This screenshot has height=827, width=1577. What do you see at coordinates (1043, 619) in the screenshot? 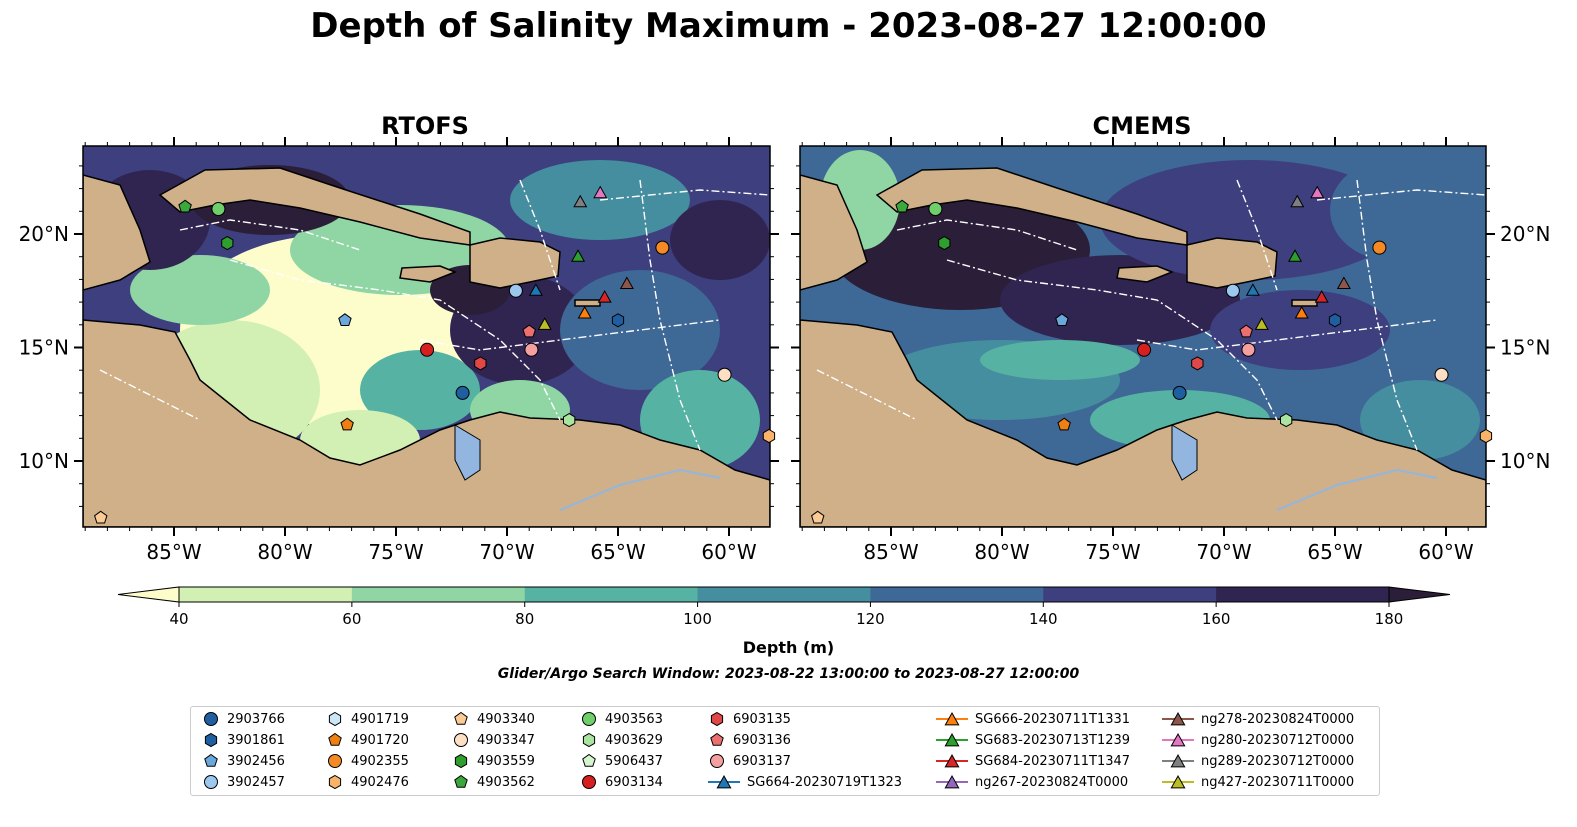
I see `colorbar-tick-label: 140` at bounding box center [1043, 619].